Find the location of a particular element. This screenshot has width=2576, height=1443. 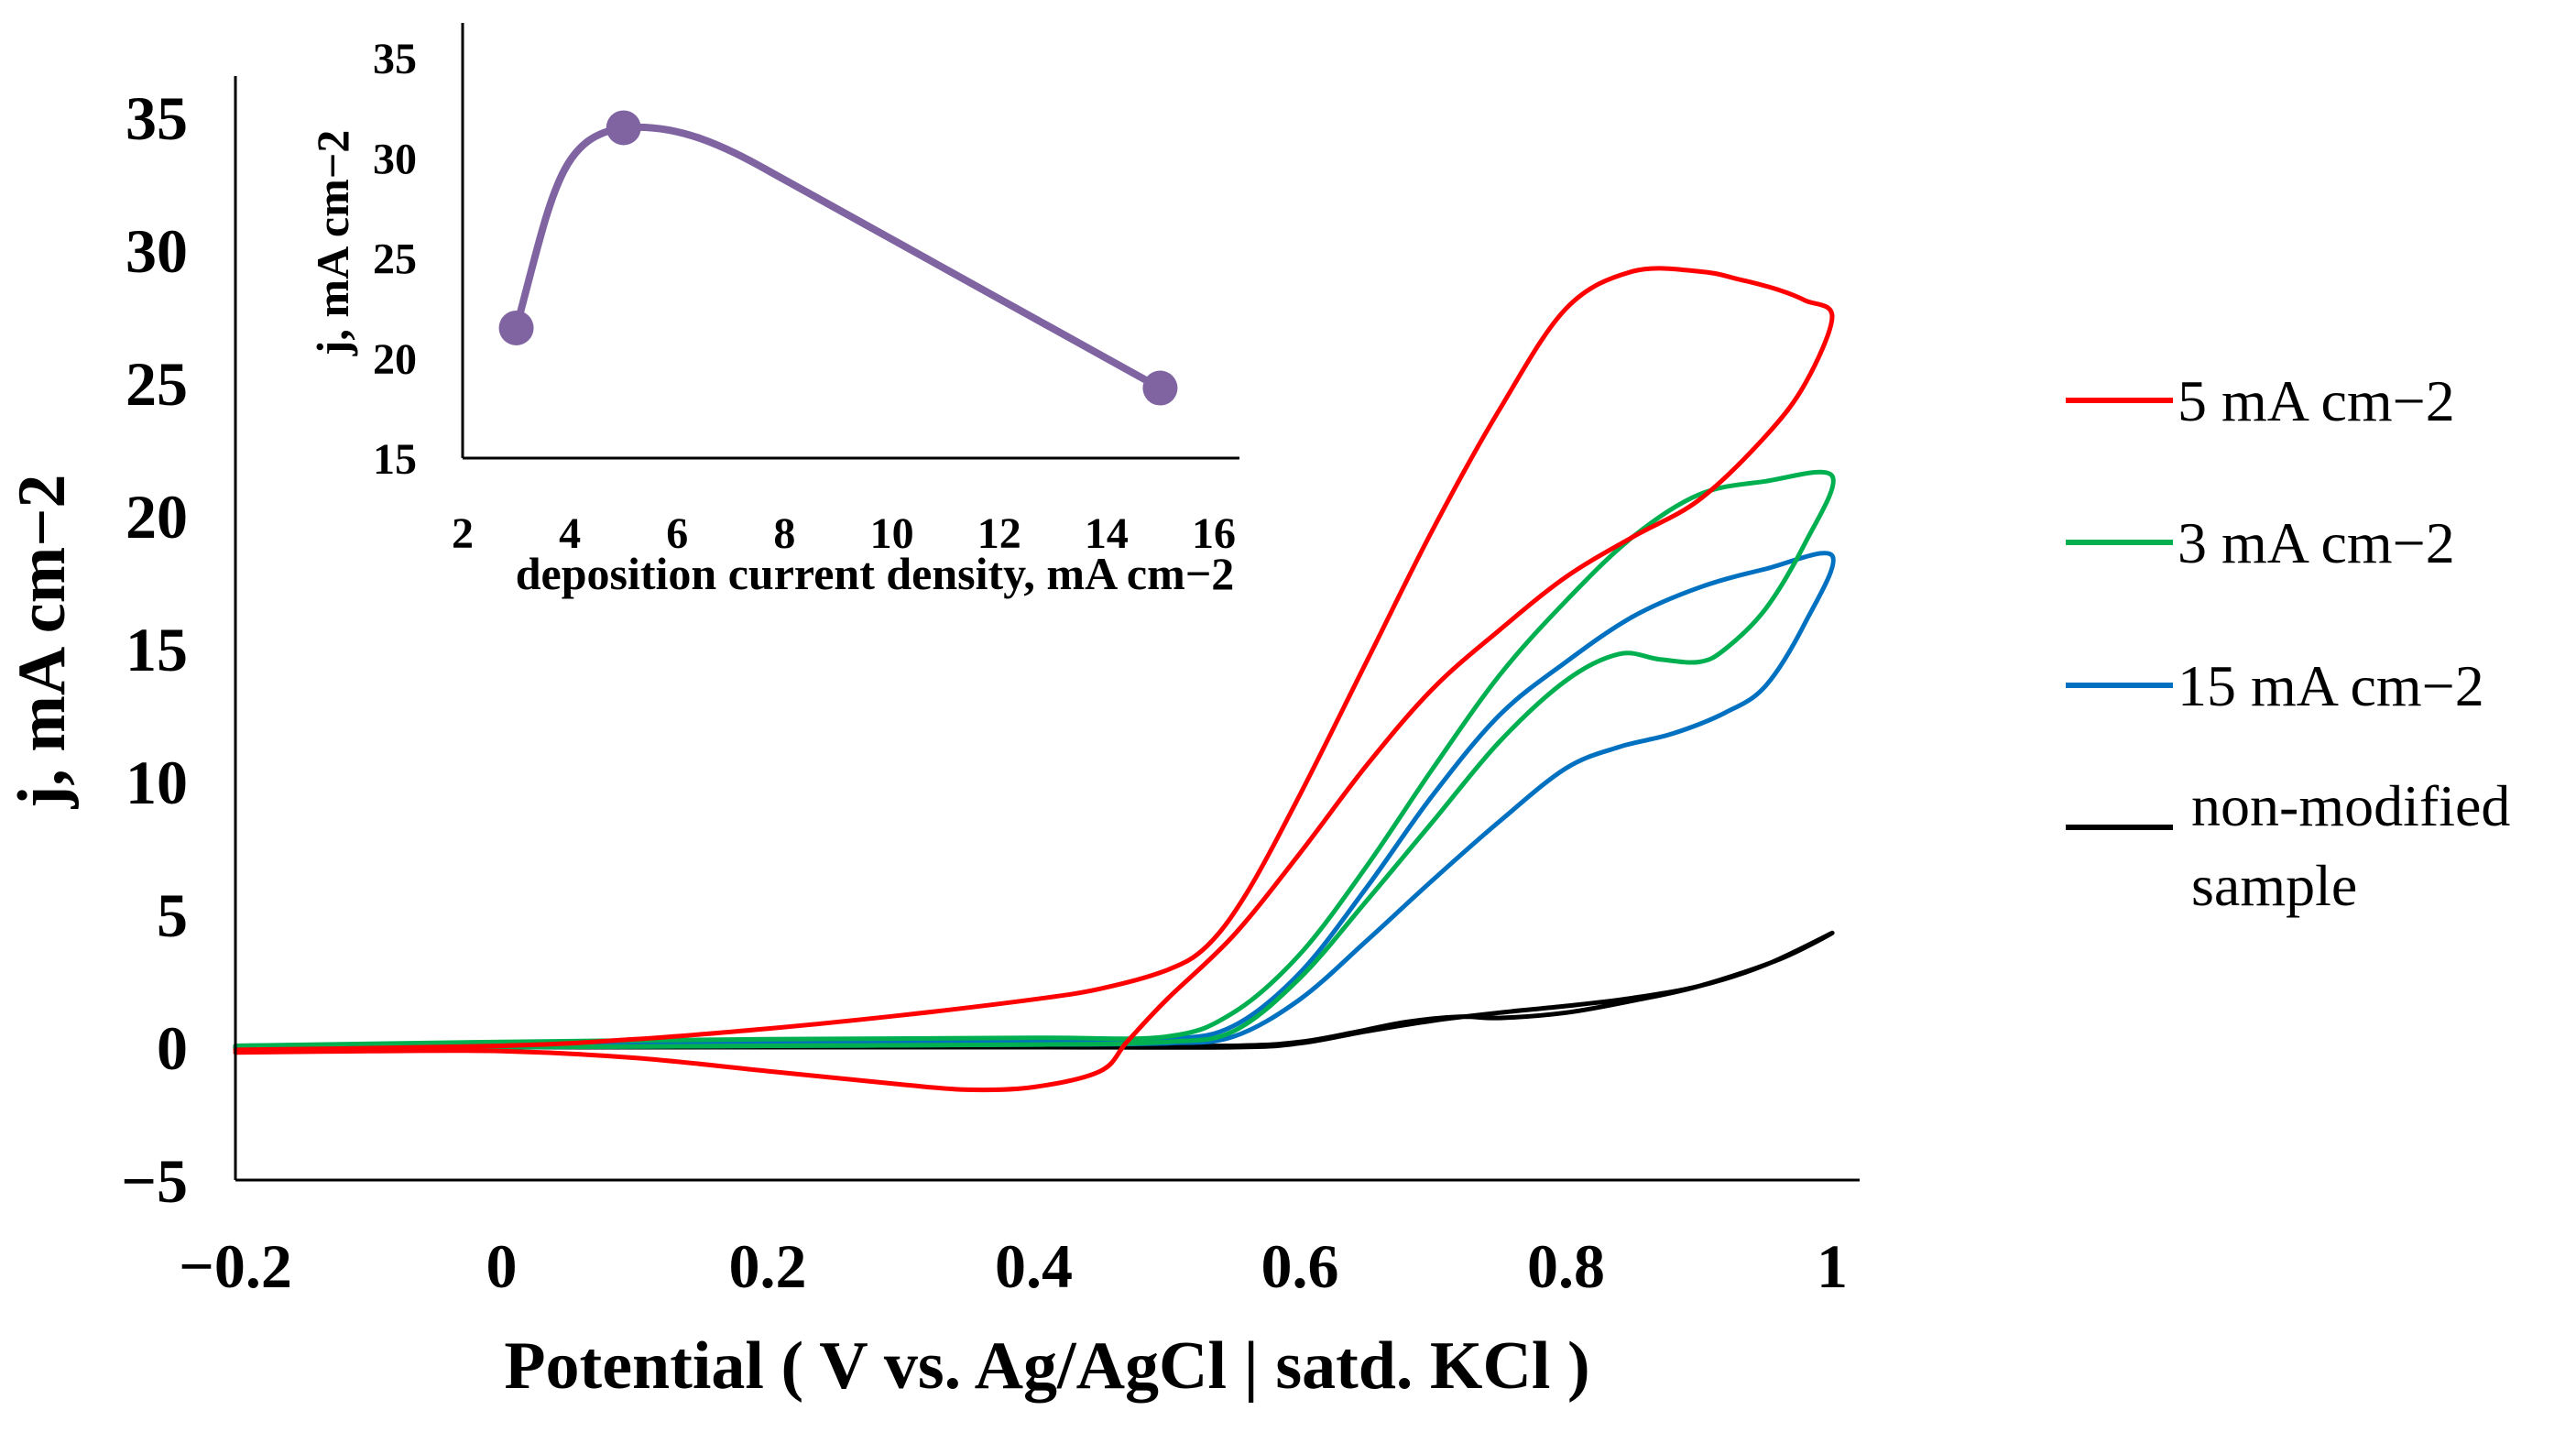

main-x-tick-label: 0.8 is located at coordinates (1566, 1266).